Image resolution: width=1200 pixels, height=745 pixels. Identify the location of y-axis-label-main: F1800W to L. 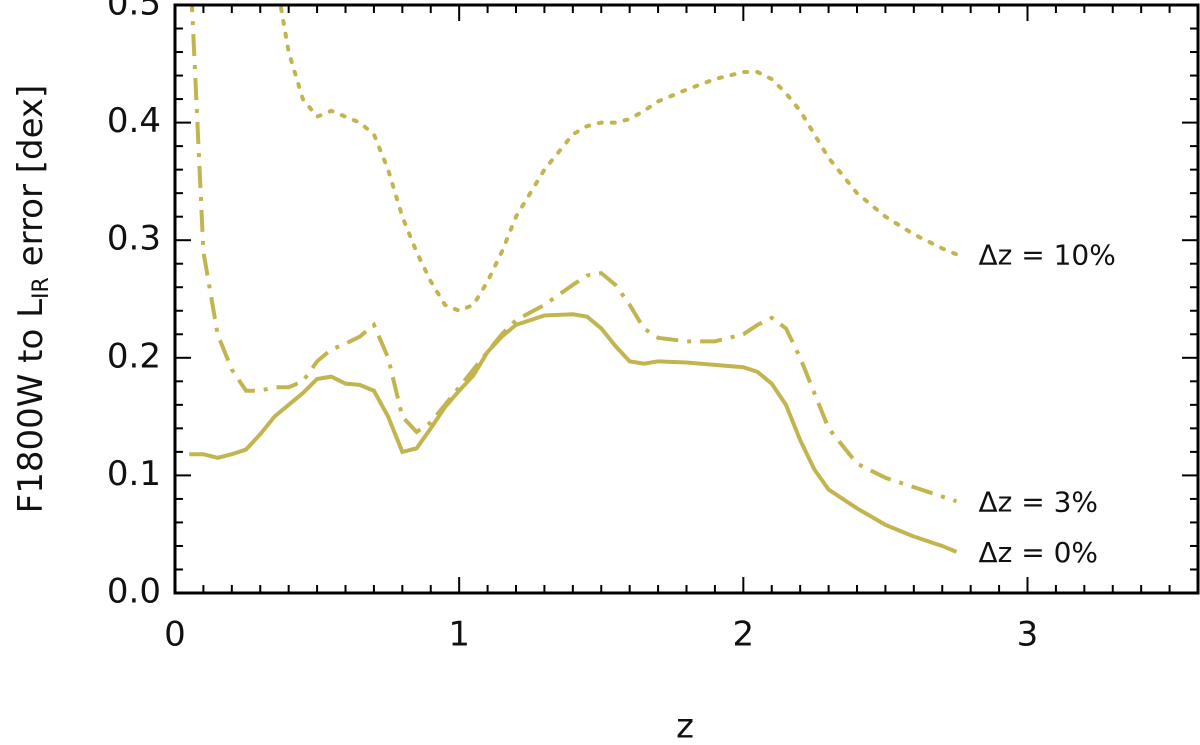
(31, 406).